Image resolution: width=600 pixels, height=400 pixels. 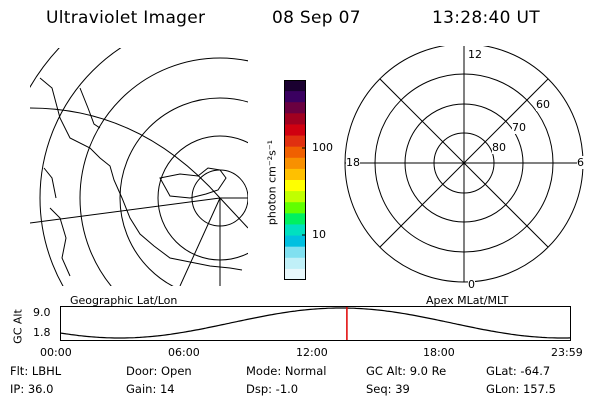 I want to click on info-mode: Mode: Normal, so click(x=286, y=371).